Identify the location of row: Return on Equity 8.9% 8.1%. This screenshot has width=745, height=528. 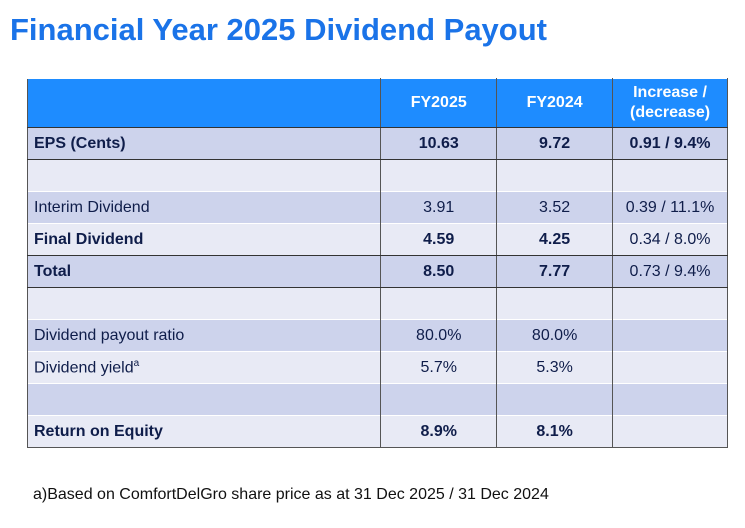
(377, 431).